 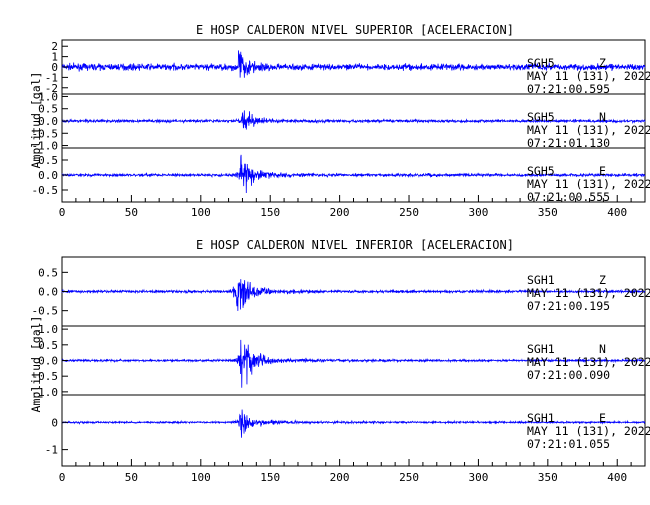 I want to click on x-tick-label-p0-4: 200, so click(x=340, y=212).